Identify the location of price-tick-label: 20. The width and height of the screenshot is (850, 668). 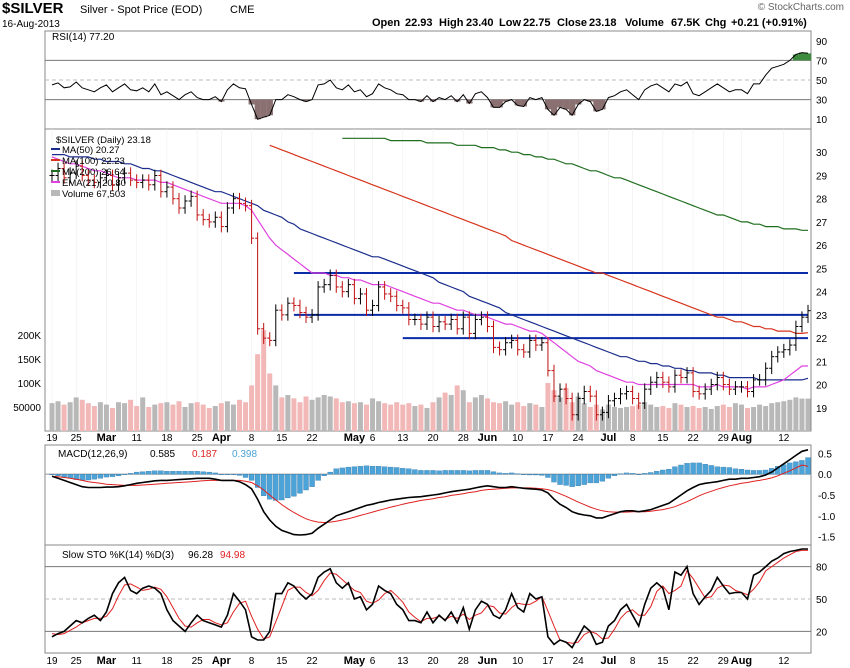
(822, 386).